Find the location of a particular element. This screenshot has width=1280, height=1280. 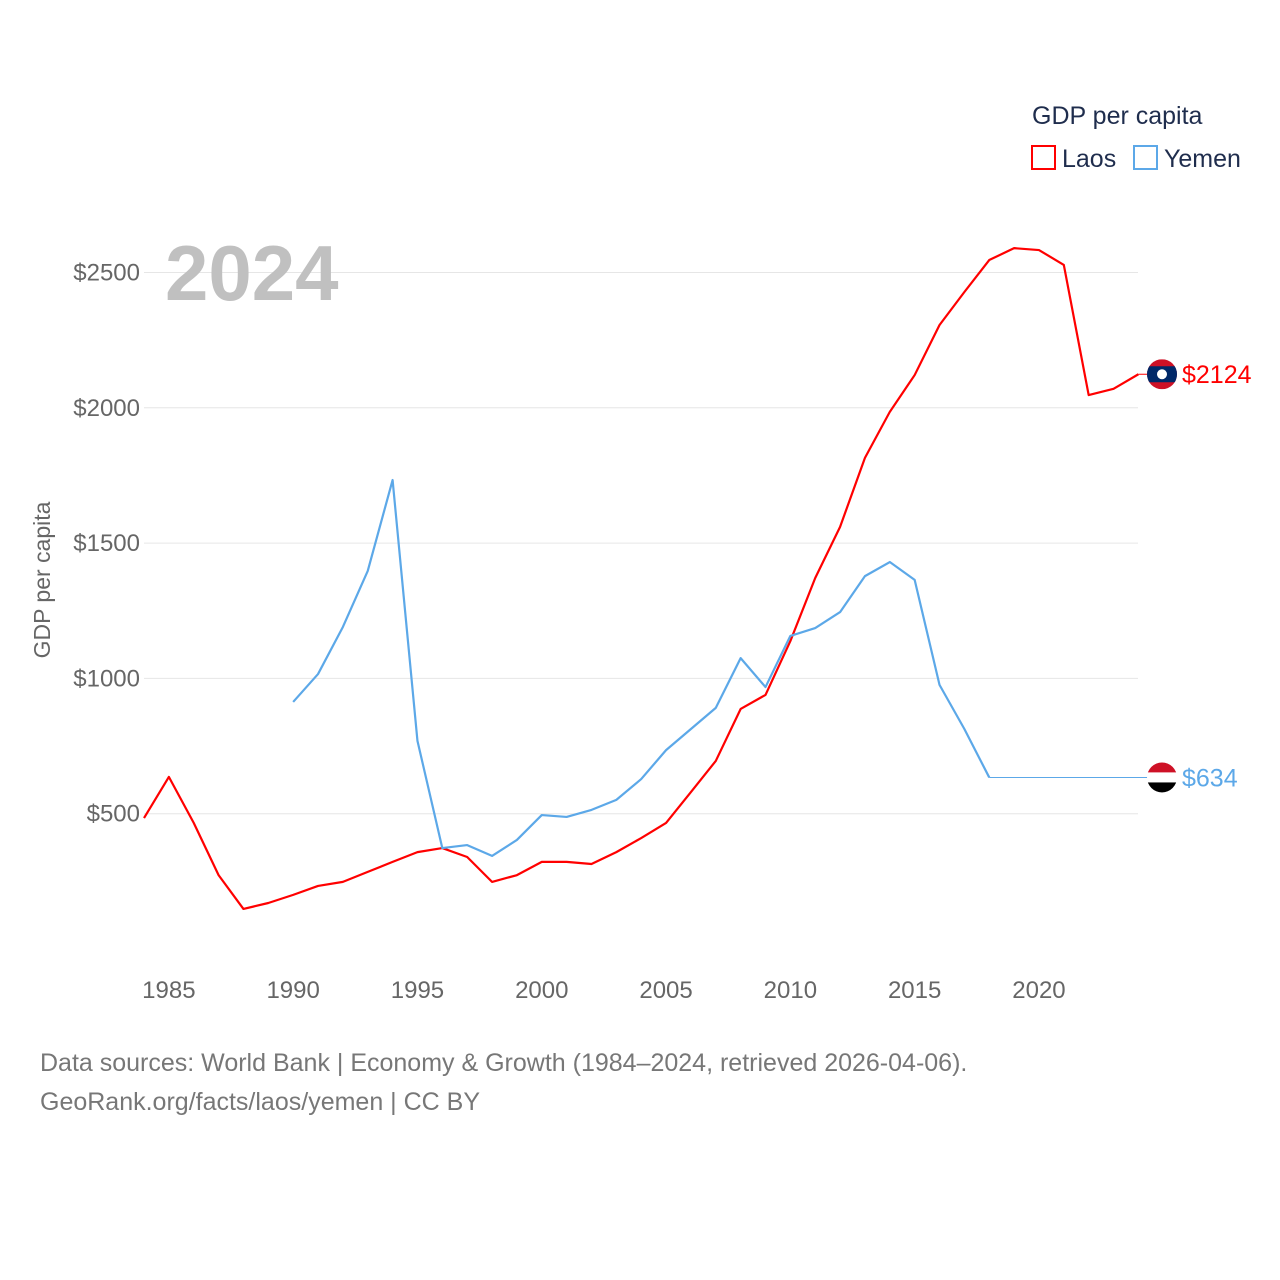

x-tick-label: 1985 is located at coordinates (168, 990).